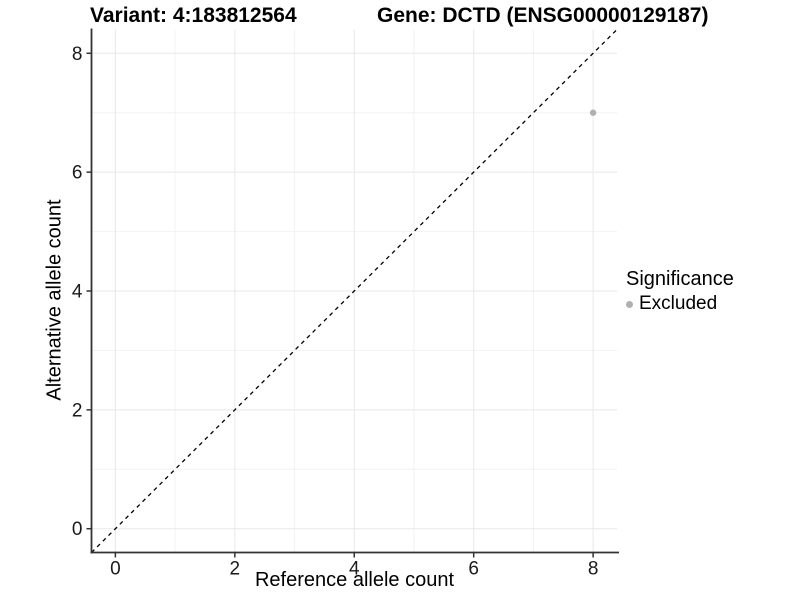  What do you see at coordinates (193, 15) in the screenshot?
I see `variant-title: Variant: 4:183812564` at bounding box center [193, 15].